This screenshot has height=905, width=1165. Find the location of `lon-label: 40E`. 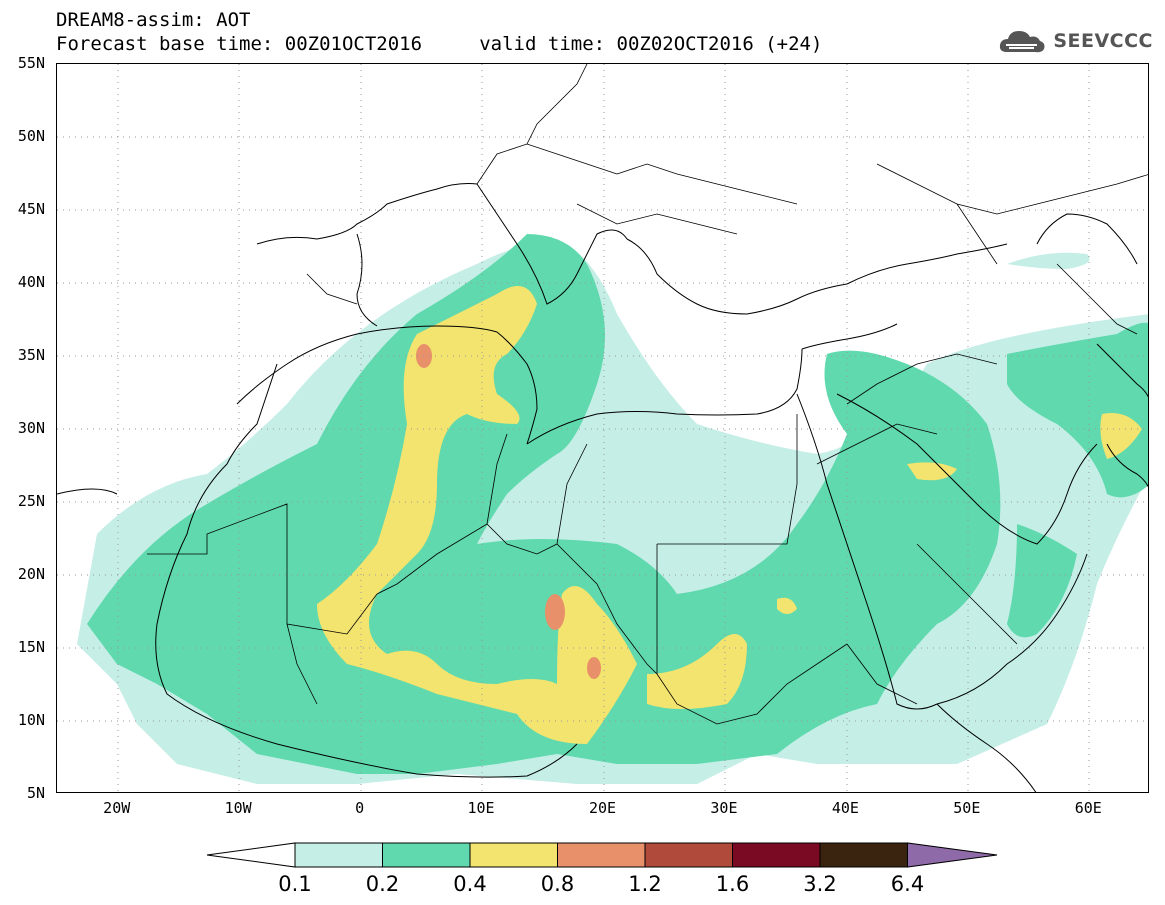

lon-label: 40E is located at coordinates (845, 808).